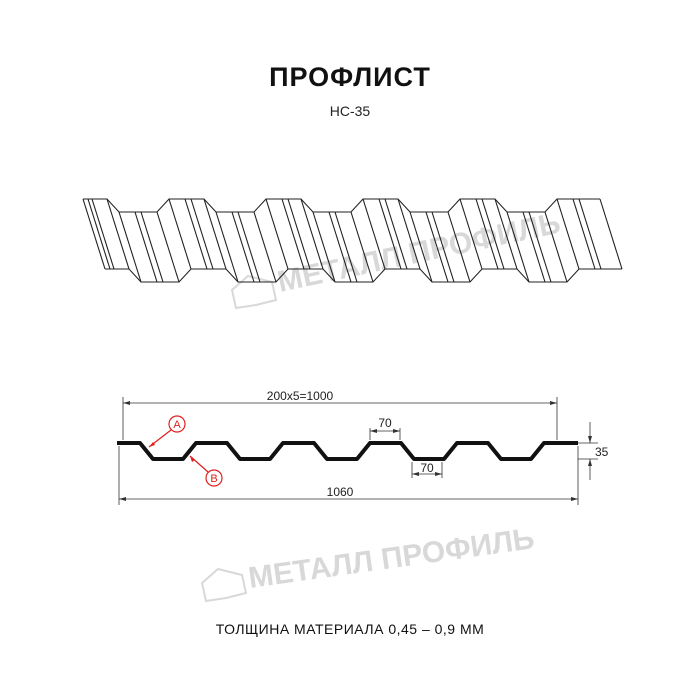  What do you see at coordinates (341, 205) in the screenshot?
I see `sheet-top-edge` at bounding box center [341, 205].